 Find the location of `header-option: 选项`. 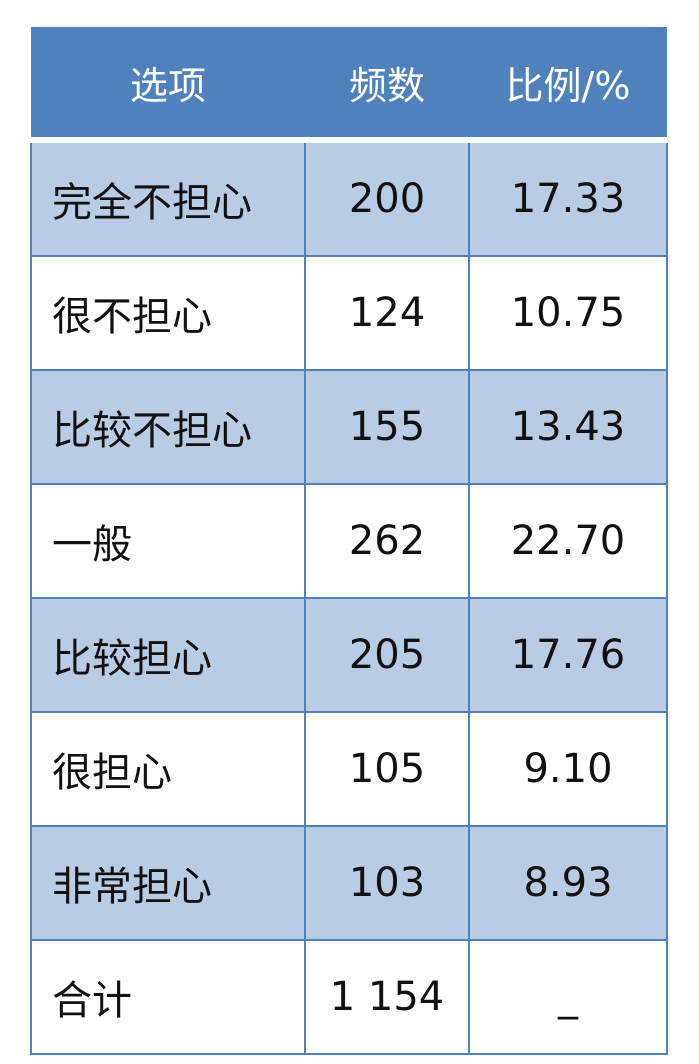

header-option: 选项 is located at coordinates (168, 85).